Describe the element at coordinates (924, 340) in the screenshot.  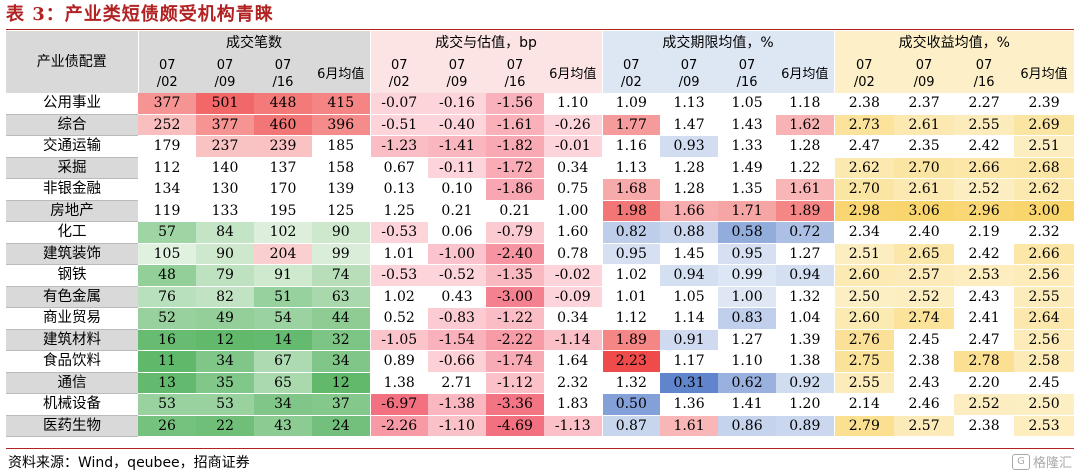
I see `value-cell: 2.45` at that location.